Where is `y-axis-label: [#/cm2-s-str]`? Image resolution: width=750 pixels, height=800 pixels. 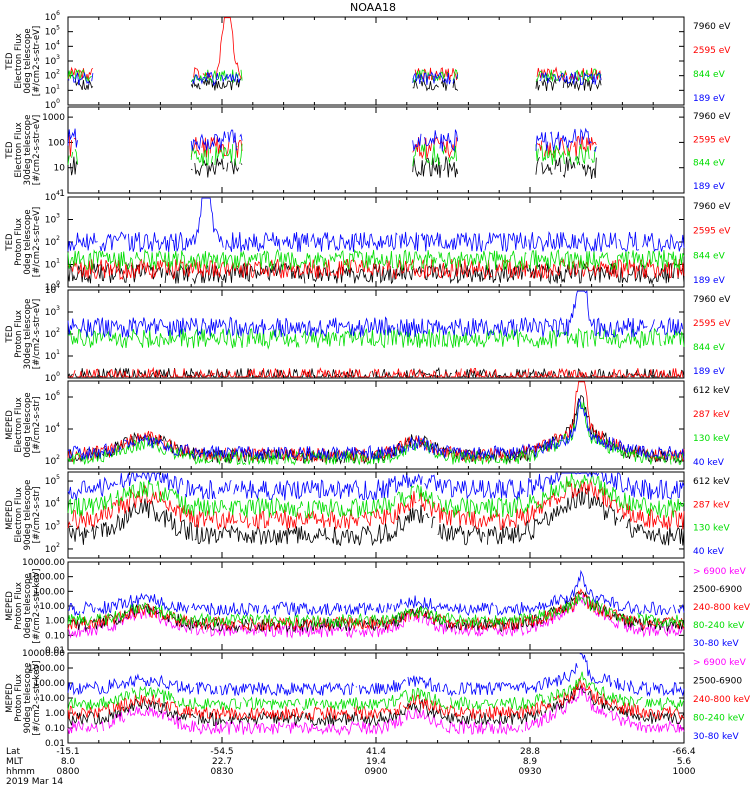 y-axis-label: [#/cm2-s-str] is located at coordinates (37, 515).